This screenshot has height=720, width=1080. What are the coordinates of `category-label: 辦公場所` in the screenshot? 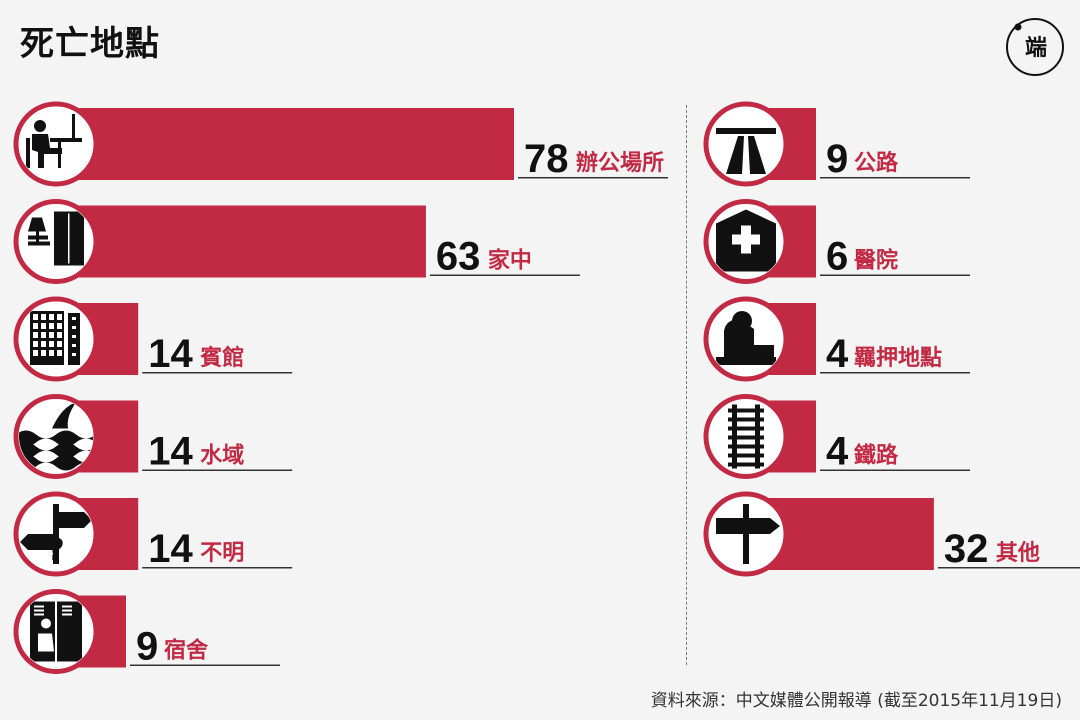 It's located at (620, 163).